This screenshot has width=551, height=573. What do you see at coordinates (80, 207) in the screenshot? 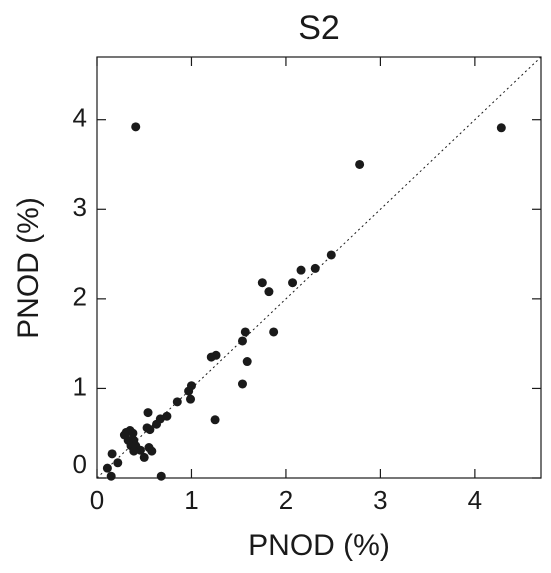
I see `y-tick-label: 3` at bounding box center [80, 207].